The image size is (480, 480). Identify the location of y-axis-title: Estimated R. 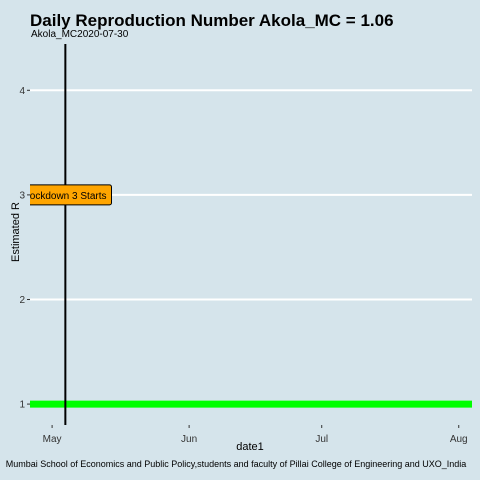
(16, 232).